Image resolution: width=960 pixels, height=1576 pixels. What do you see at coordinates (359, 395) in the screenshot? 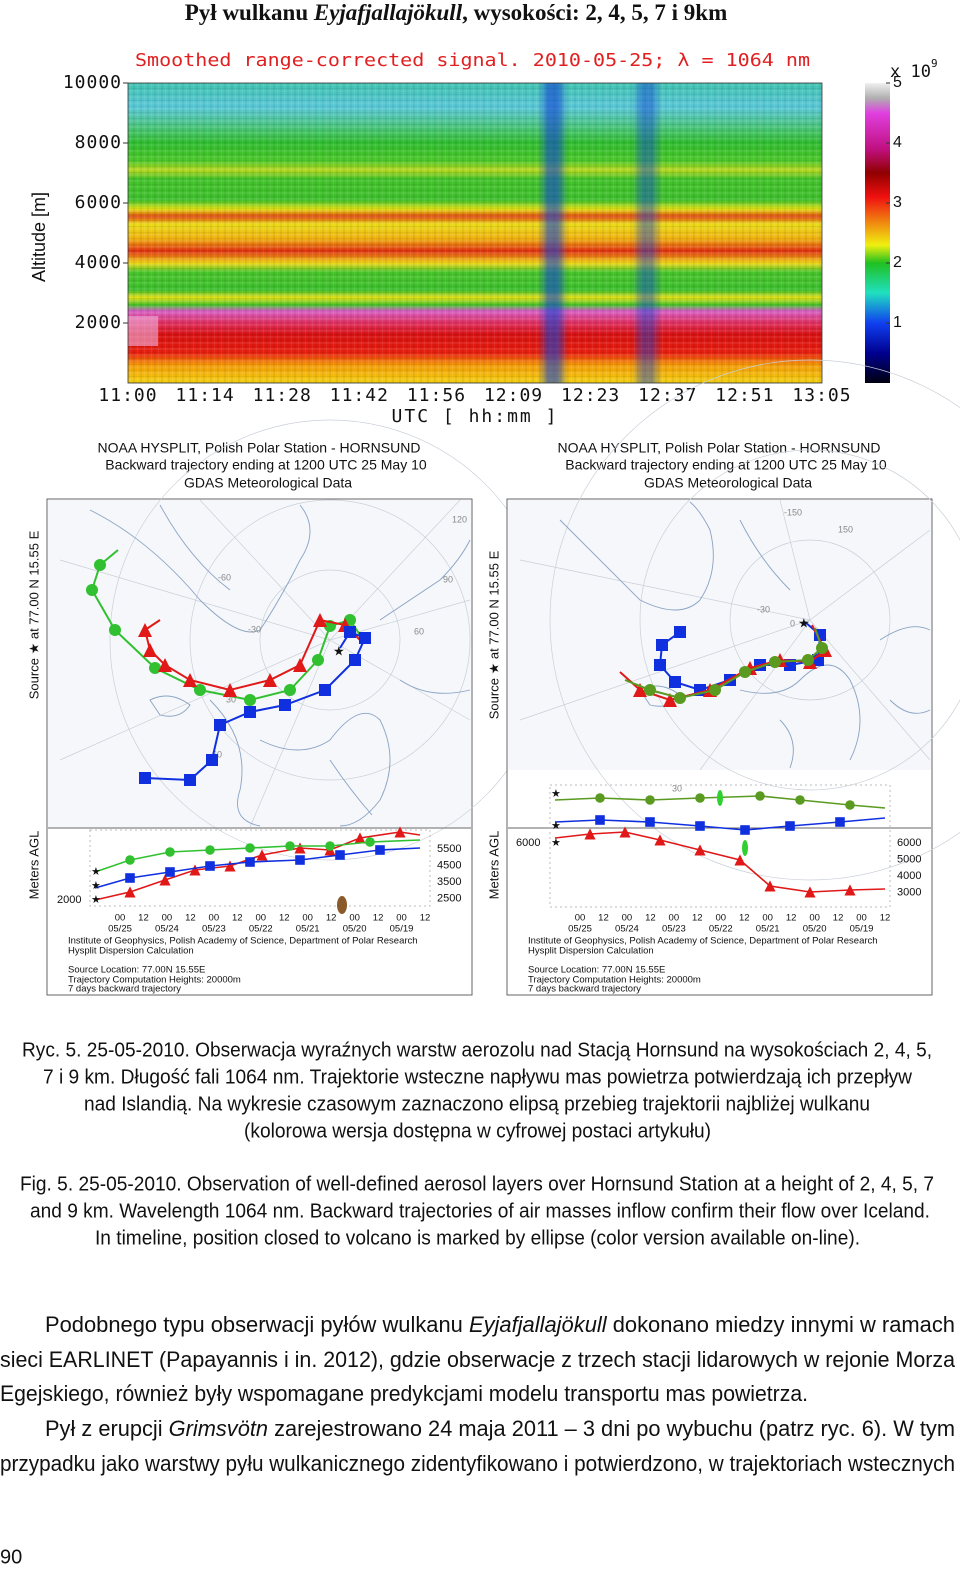
I see `x-tick-label: 11:42` at bounding box center [359, 395].